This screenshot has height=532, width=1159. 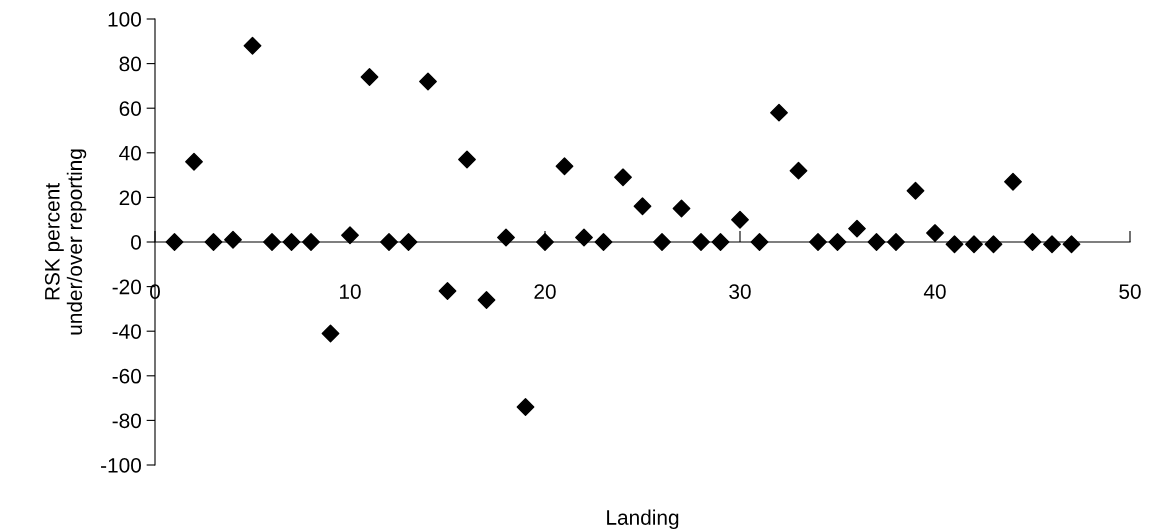 What do you see at coordinates (136, 242) in the screenshot?
I see `y-tick-label: 0` at bounding box center [136, 242].